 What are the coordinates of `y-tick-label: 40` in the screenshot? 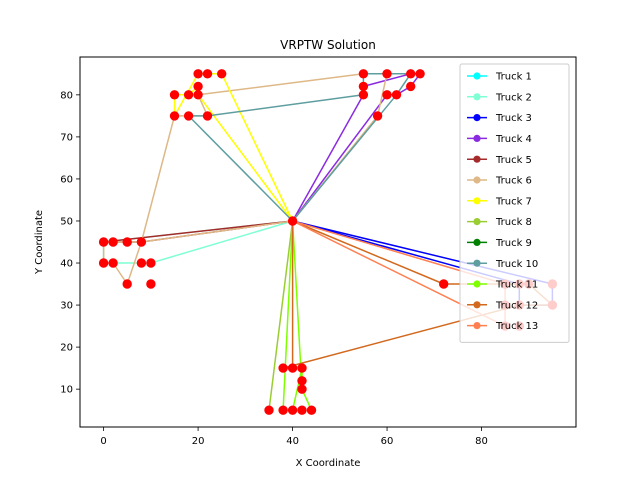 It's located at (66, 264).